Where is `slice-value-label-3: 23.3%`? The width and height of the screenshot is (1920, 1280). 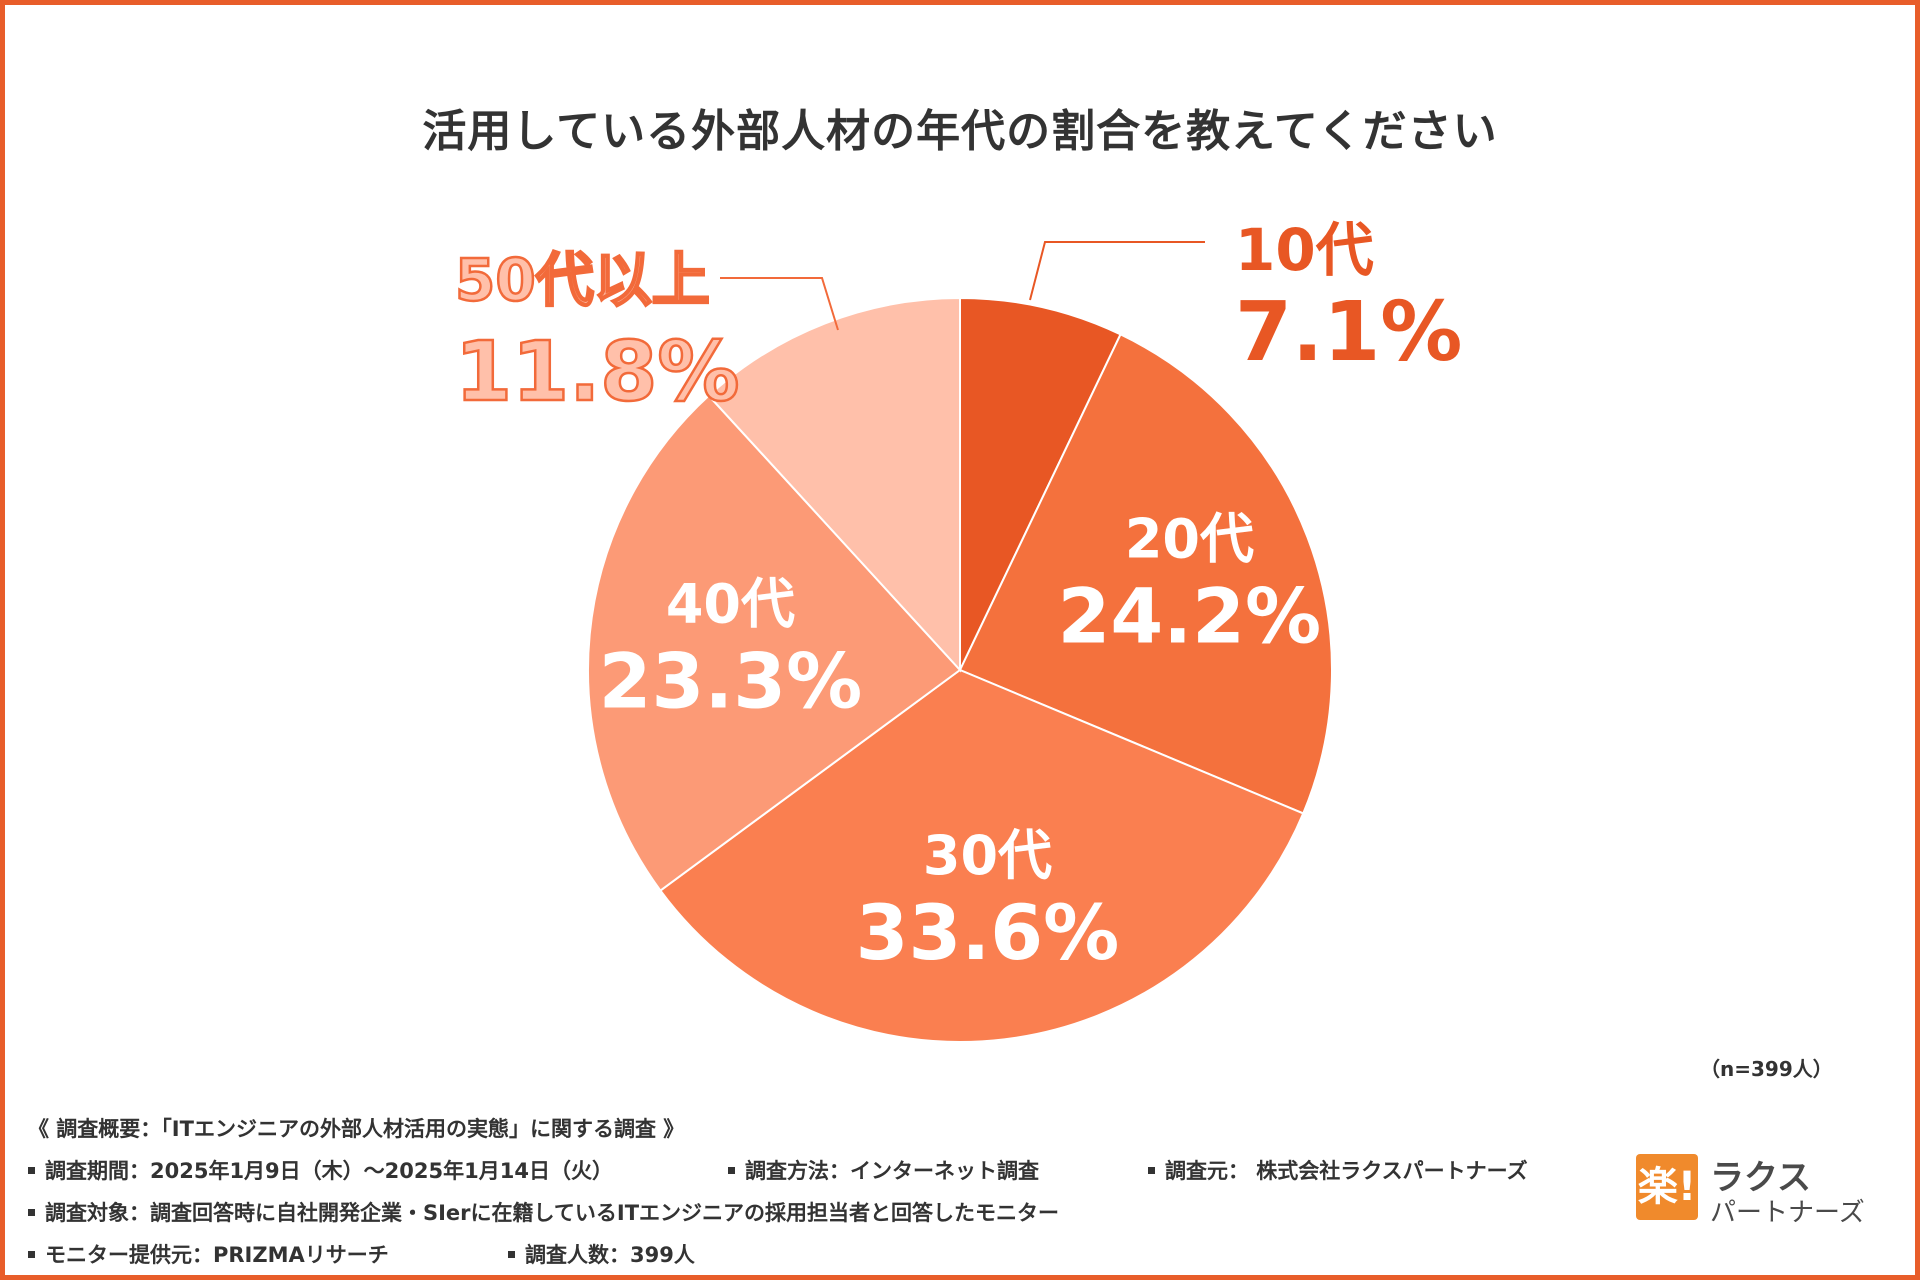
slice-value-label-3: 23.3% is located at coordinates (731, 681).